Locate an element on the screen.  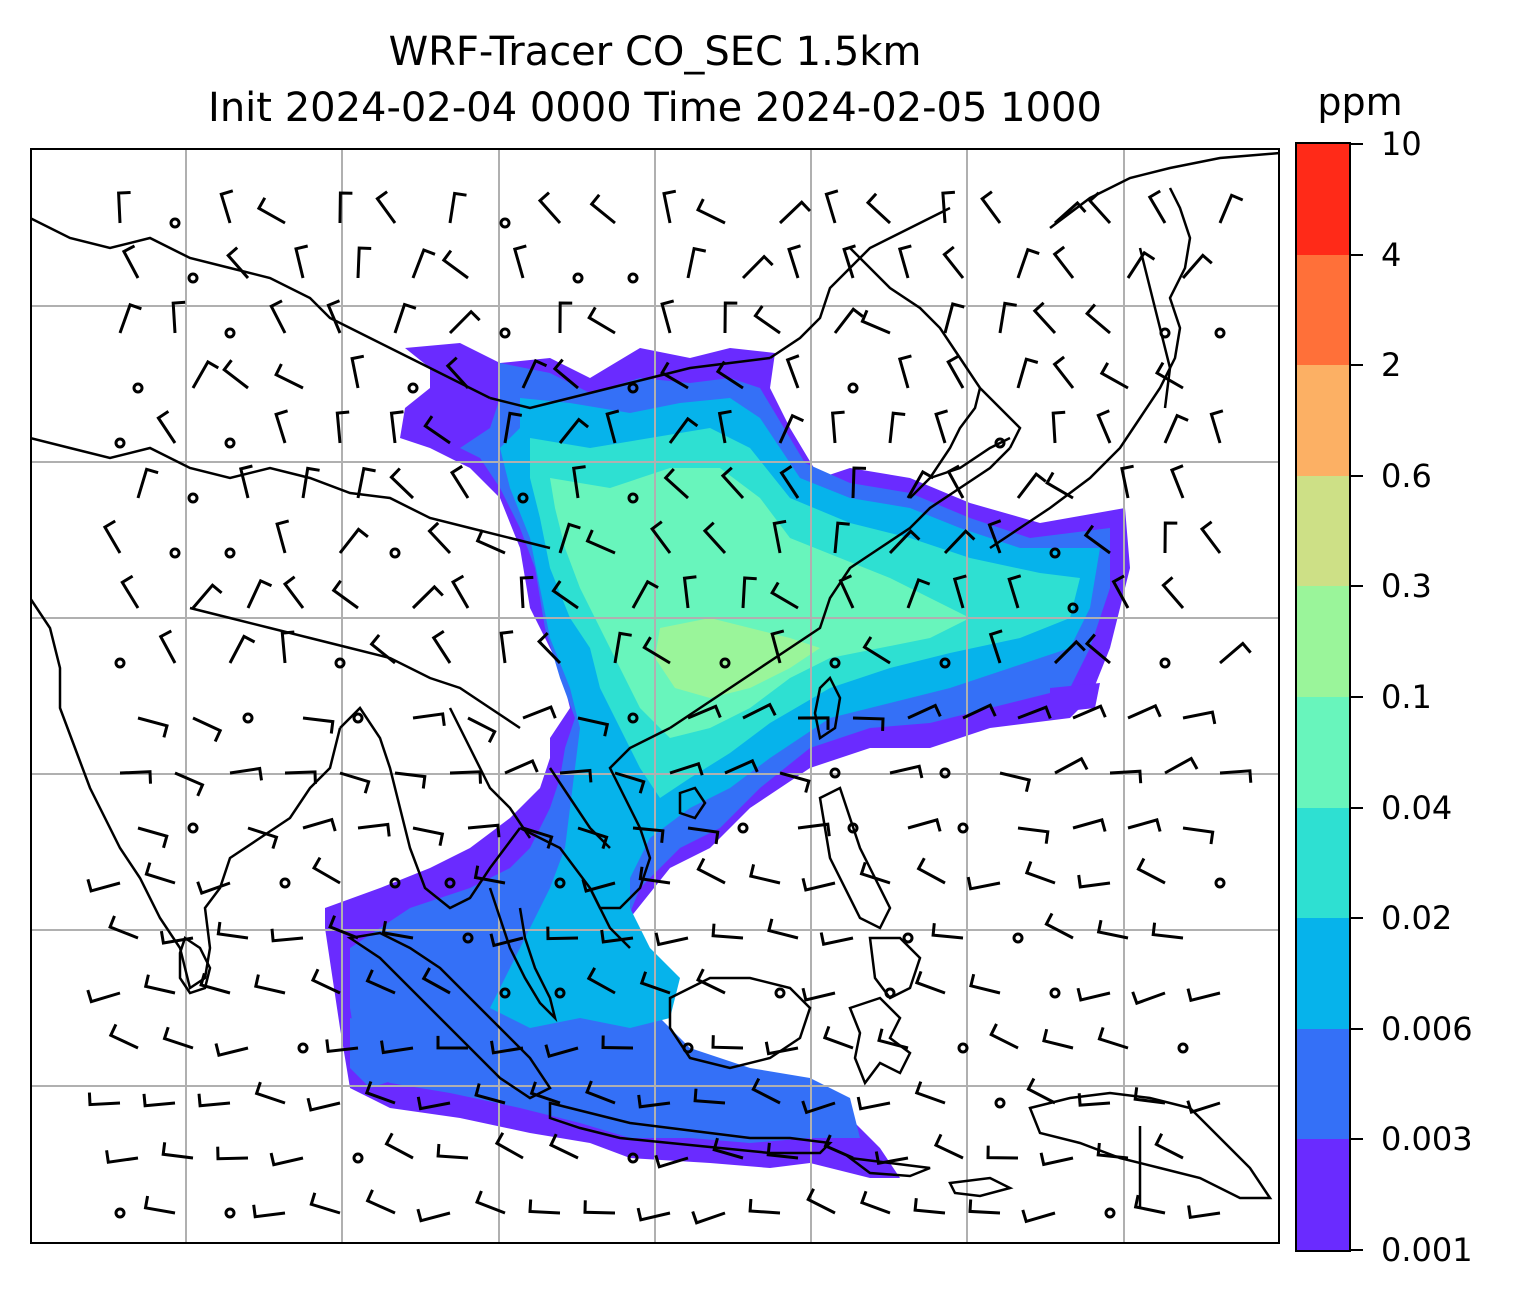
colorbar-segment is located at coordinates (1323, 420).